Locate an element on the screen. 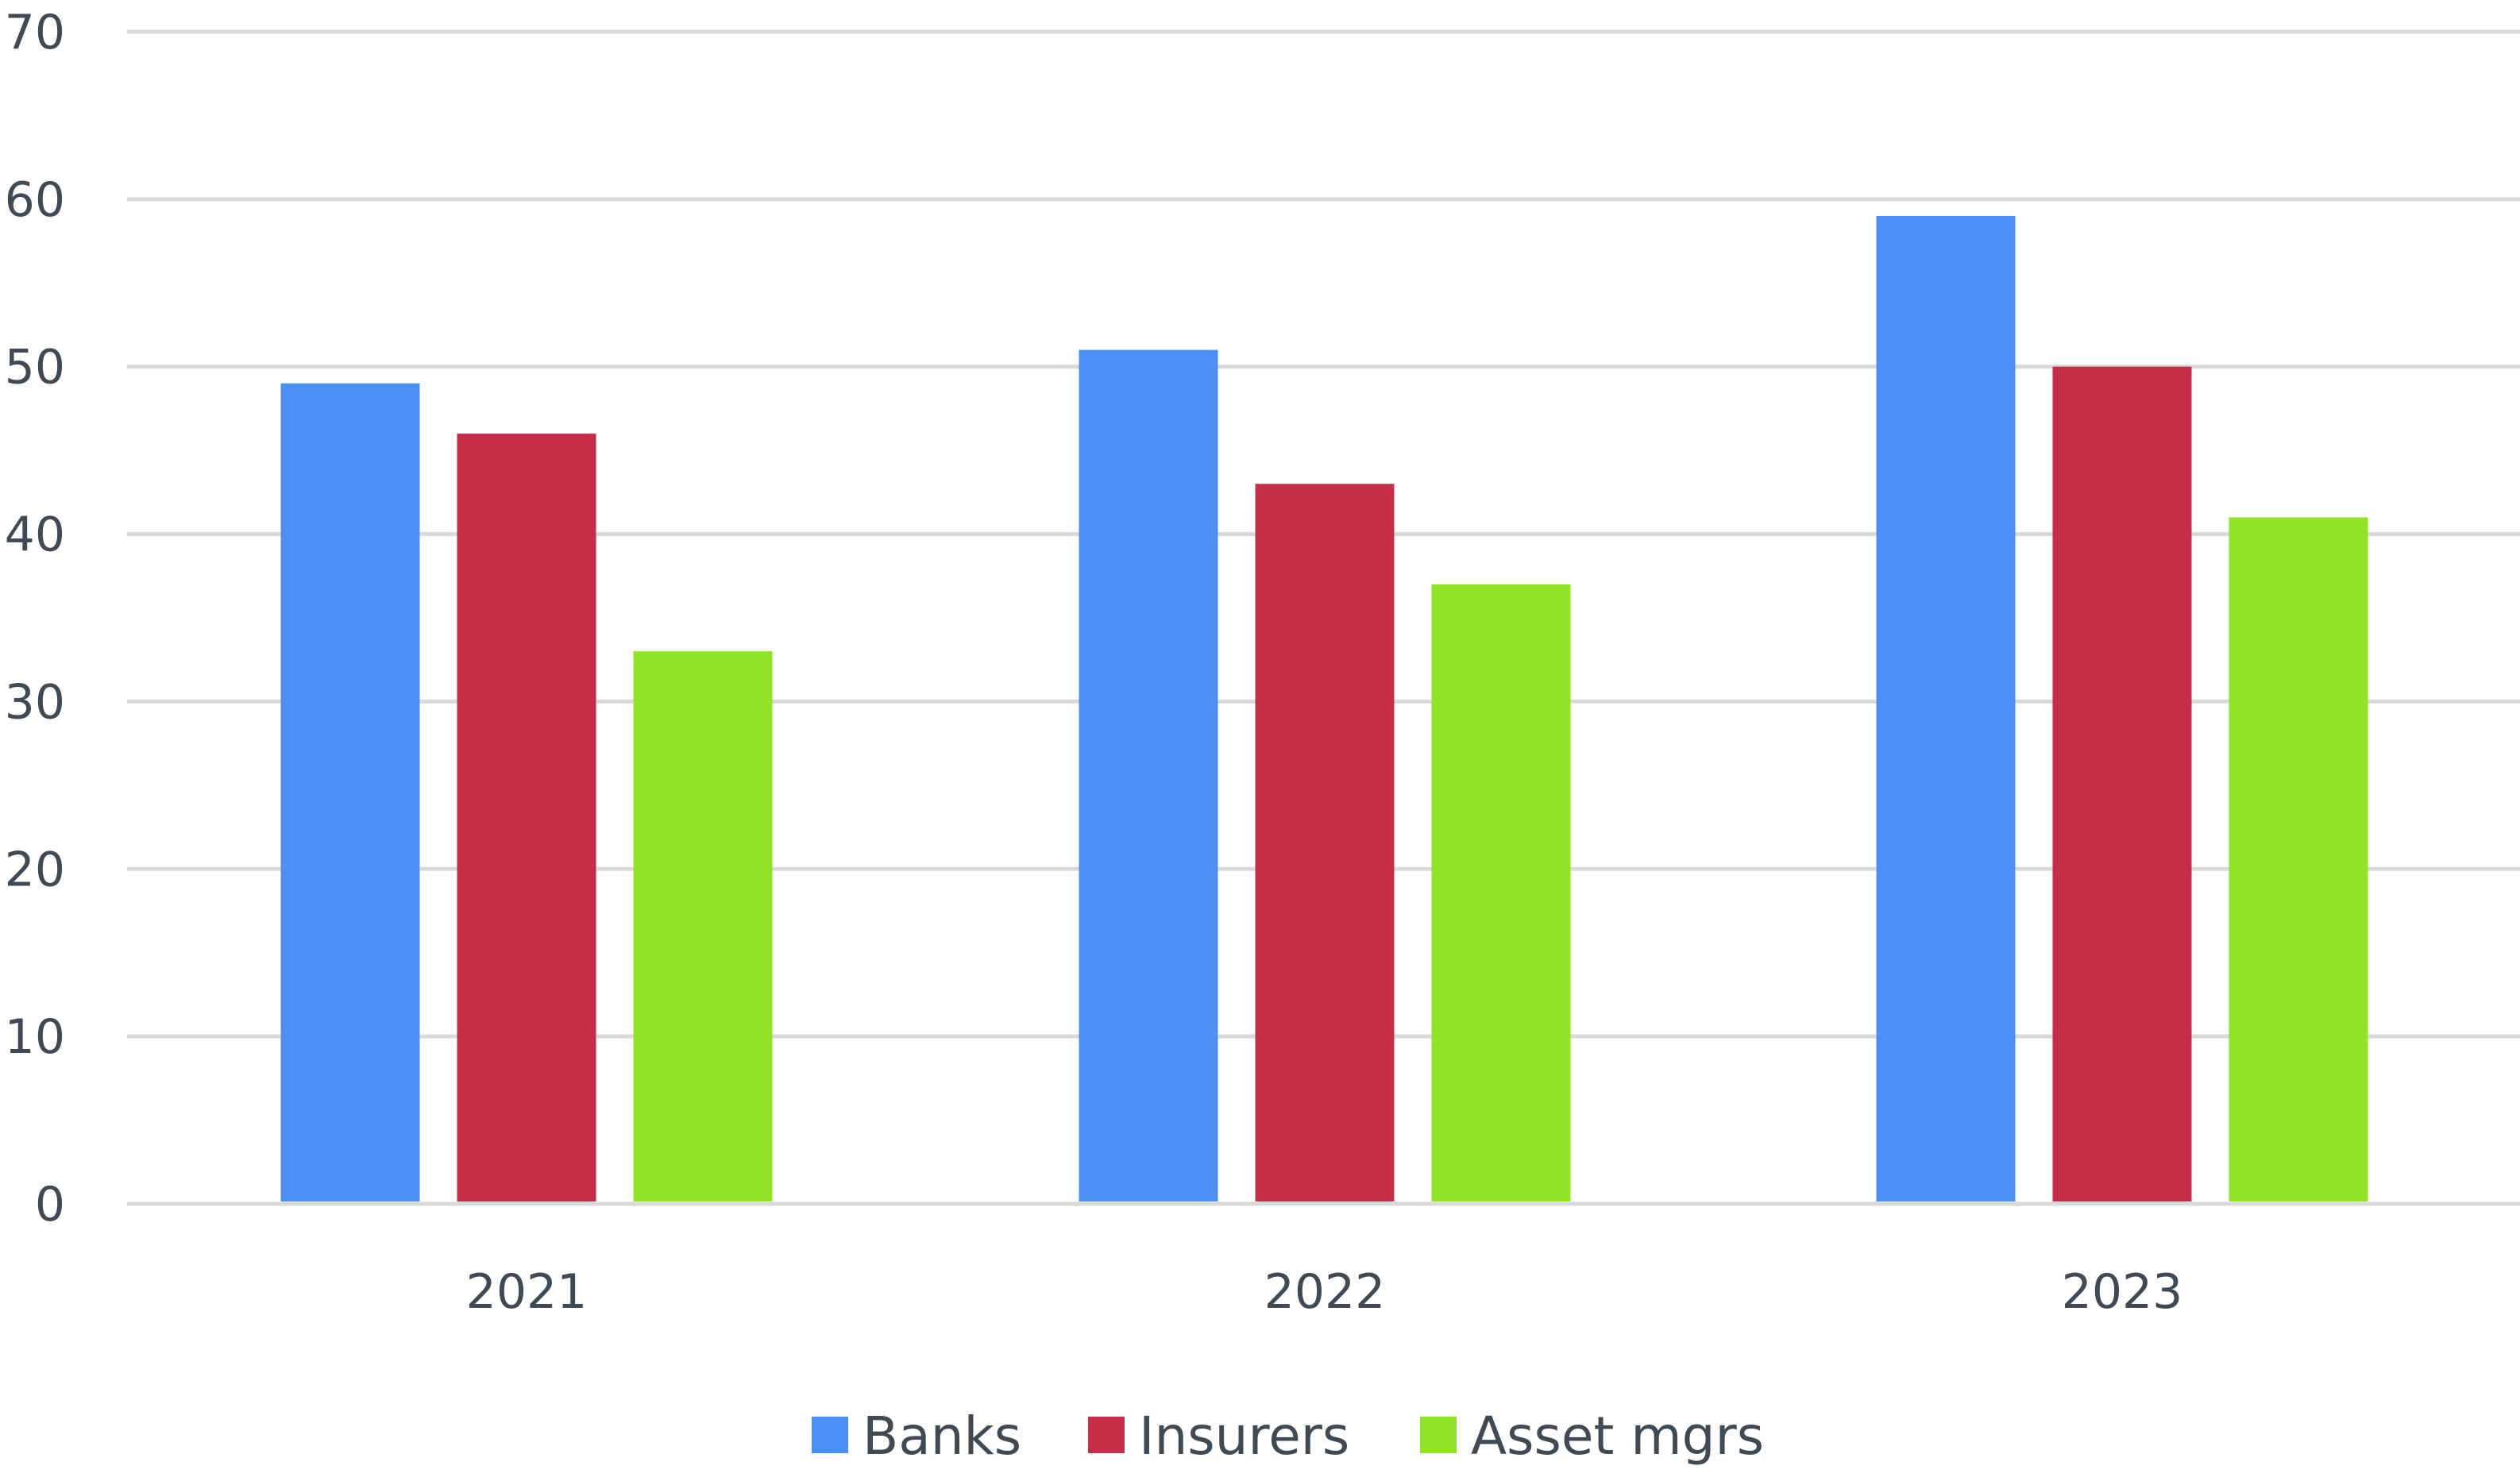 The width and height of the screenshot is (2520, 1477). x-tick-label: 2023 is located at coordinates (2122, 1292).